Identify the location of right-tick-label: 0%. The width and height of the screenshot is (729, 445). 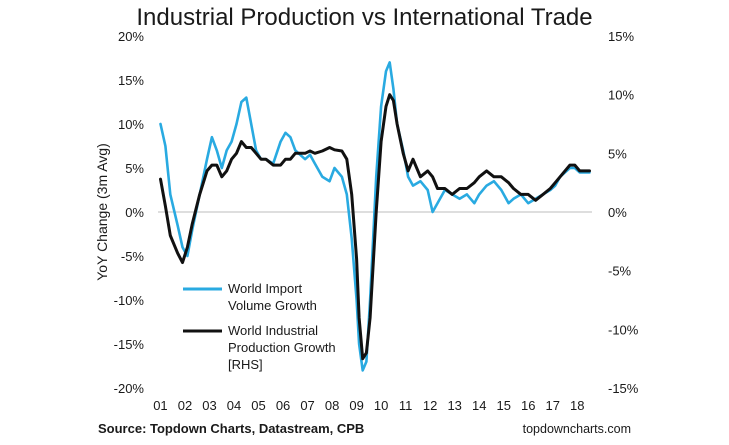
(617, 212).